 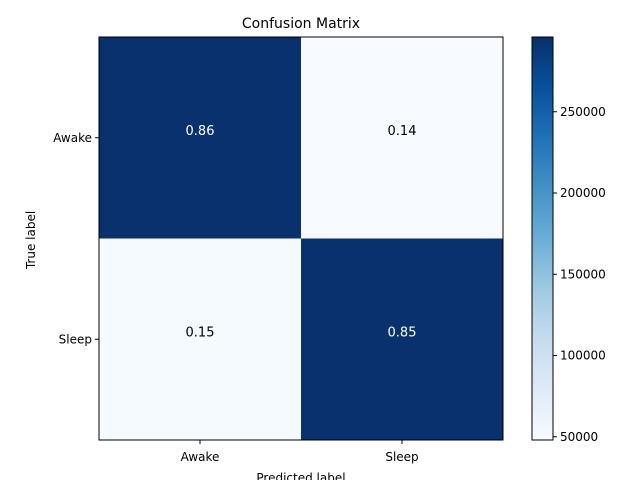 What do you see at coordinates (301, 24) in the screenshot?
I see `chart-title: Confusion Matrix` at bounding box center [301, 24].